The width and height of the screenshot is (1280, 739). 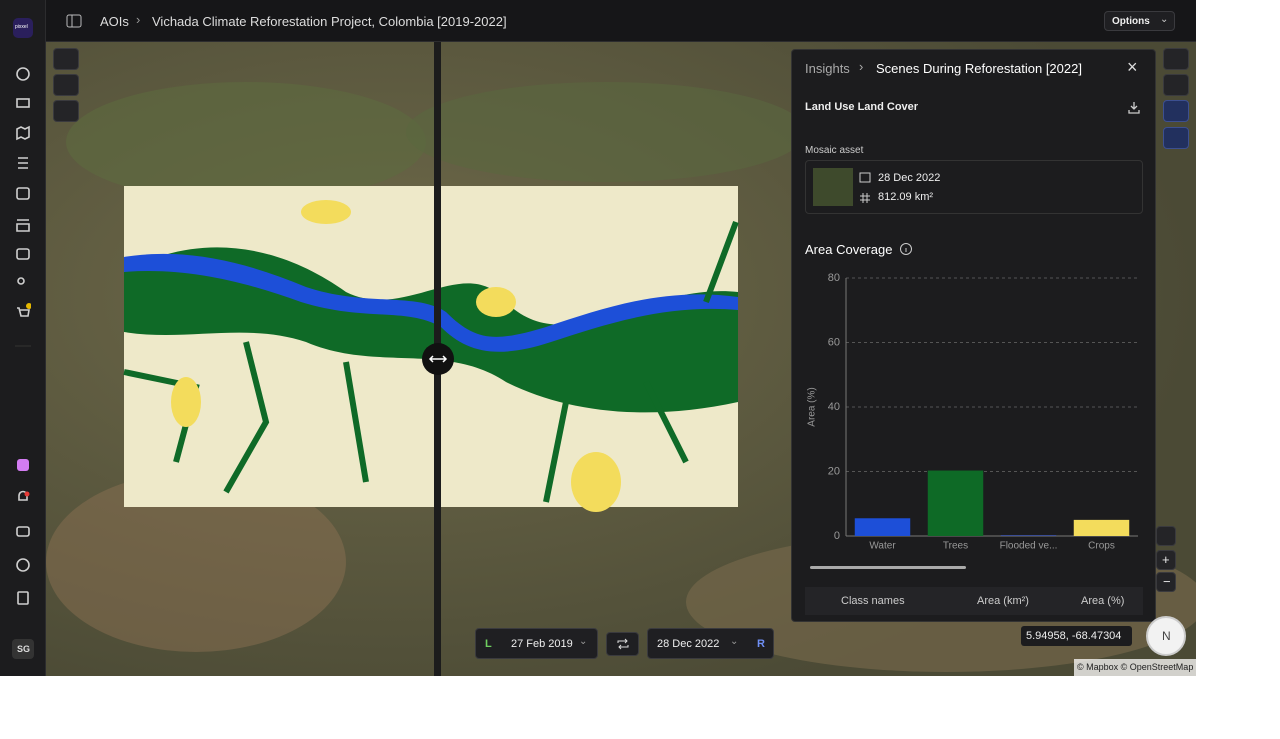 I want to click on cart-badge, so click(x=28, y=306).